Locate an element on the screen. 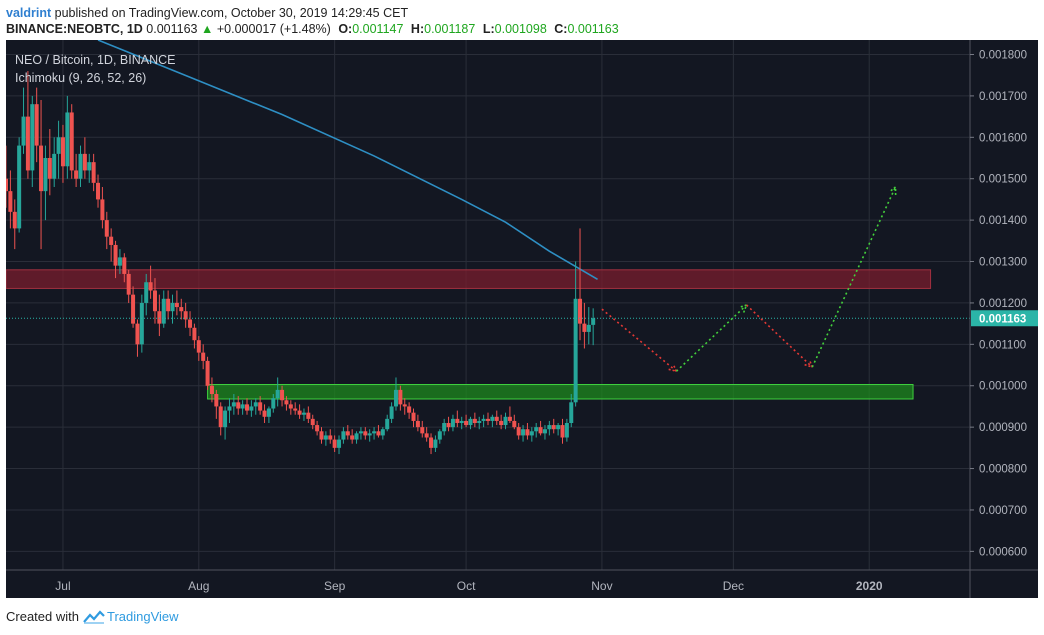 Image resolution: width=1044 pixels, height=635 pixels. low-label: L: is located at coordinates (488, 29).